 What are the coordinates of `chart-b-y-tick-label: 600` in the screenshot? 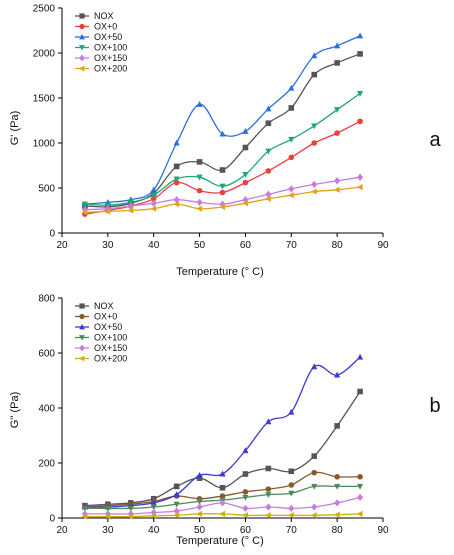 It's located at (46, 354).